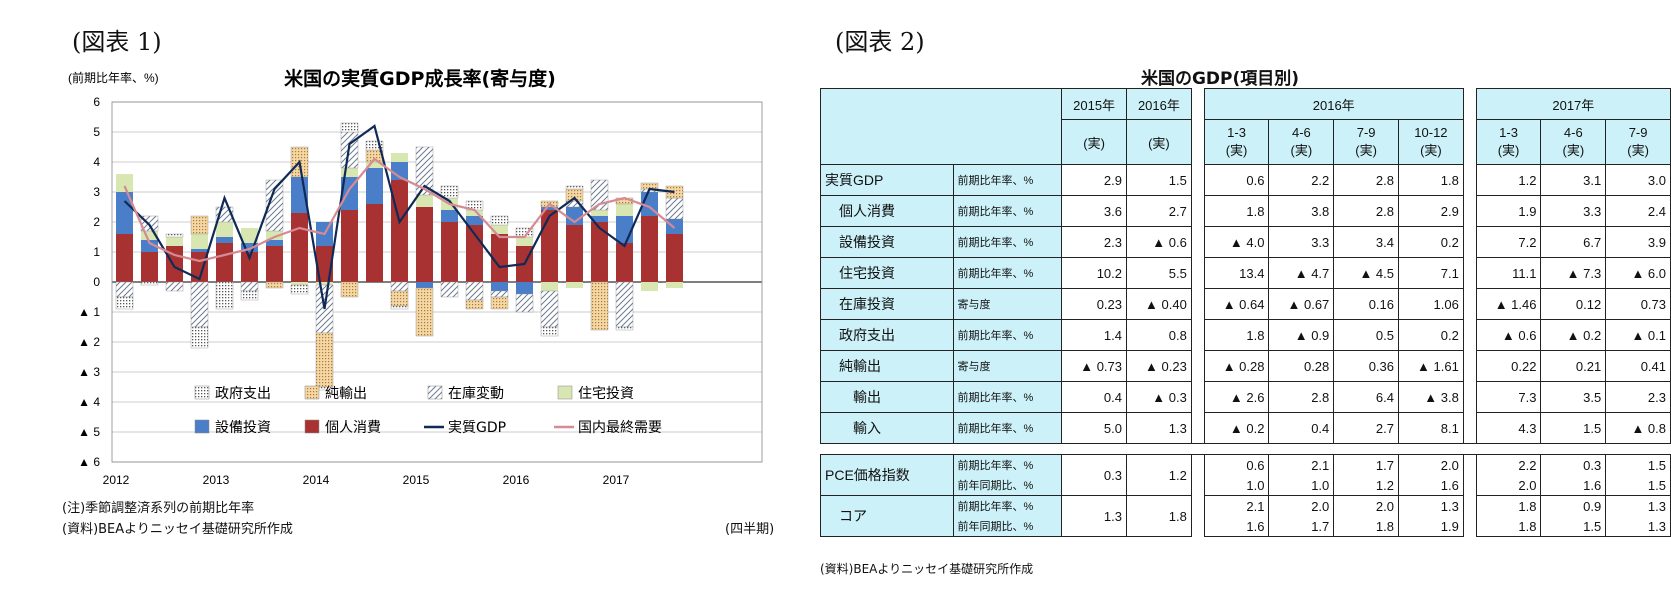 Image resolution: width=1671 pixels, height=592 pixels. What do you see at coordinates (1301, 273) in the screenshot?
I see `table-cell: ▲ 4.7` at bounding box center [1301, 273].